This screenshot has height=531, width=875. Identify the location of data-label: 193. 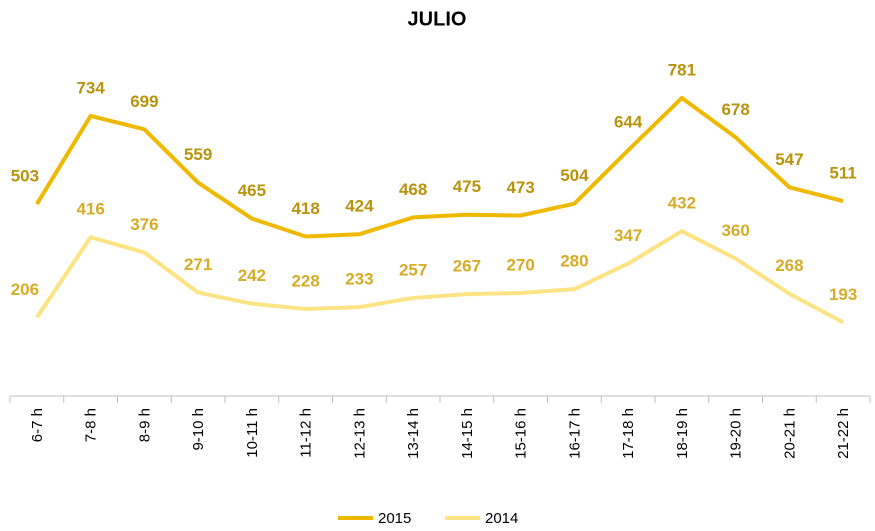
(843, 294).